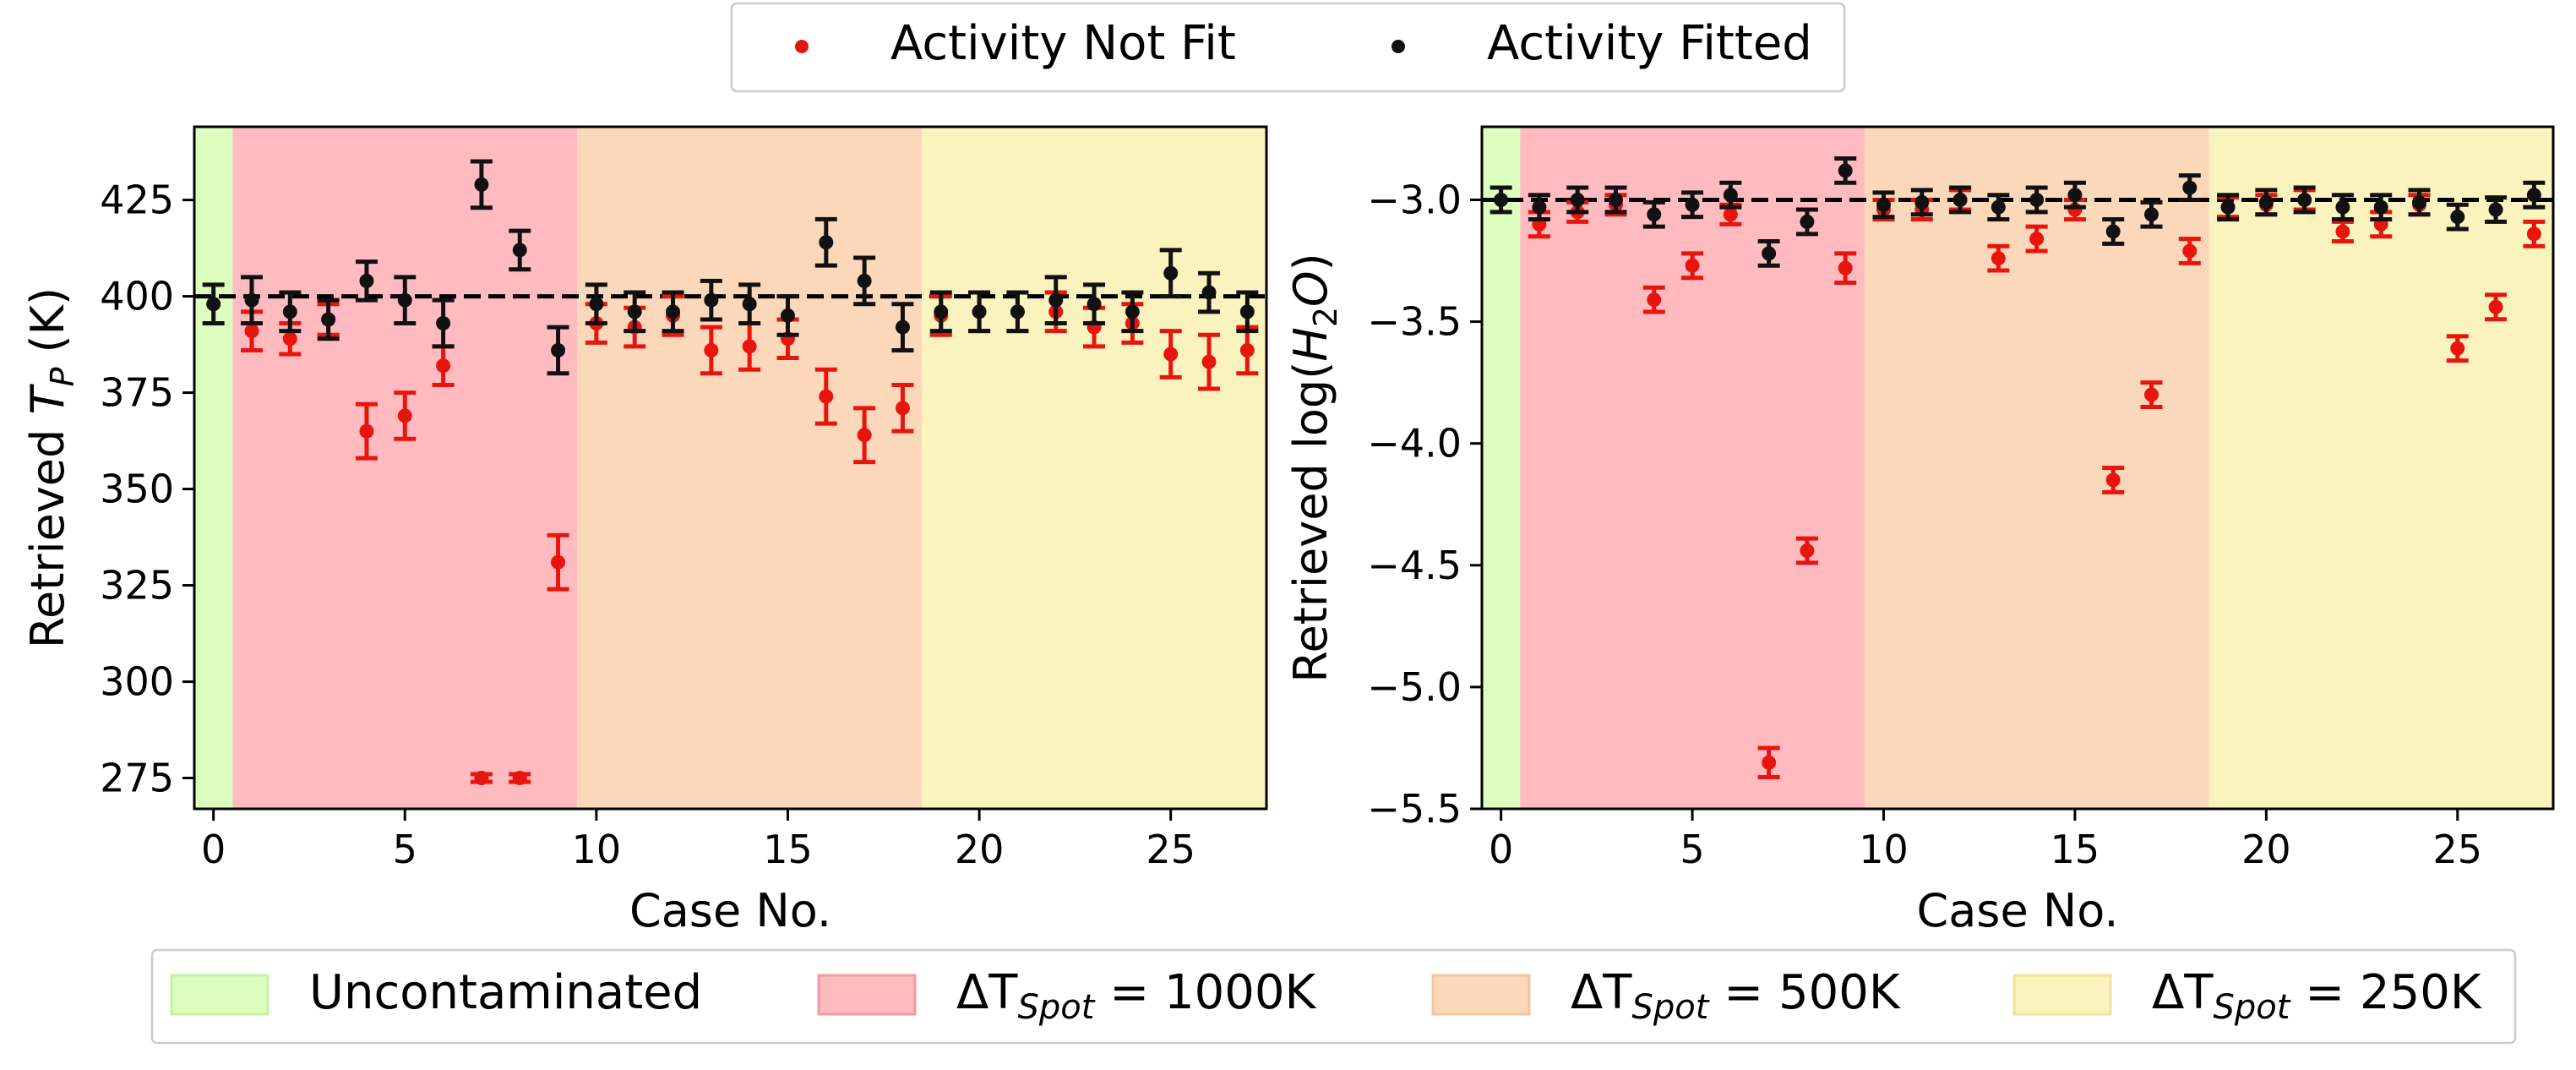 This screenshot has height=1070, width=2576. I want to click on legend-swatch-1000k, so click(867, 995).